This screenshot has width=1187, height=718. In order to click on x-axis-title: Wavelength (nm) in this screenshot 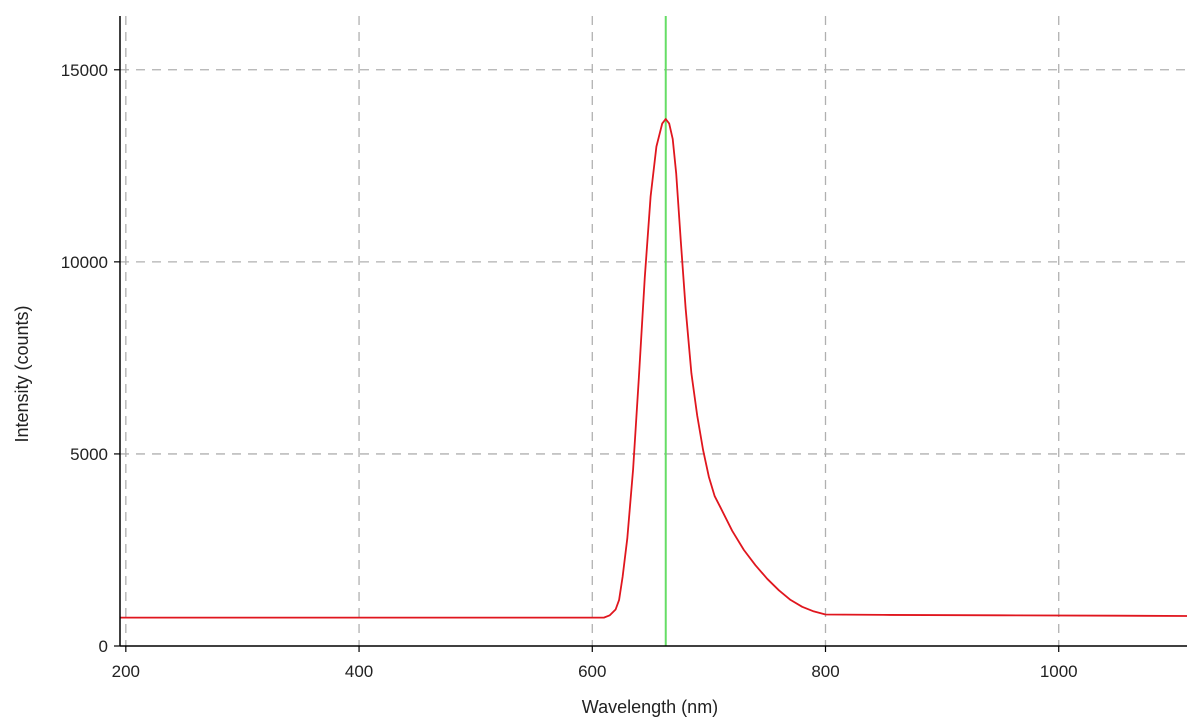, I will do `click(650, 707)`.